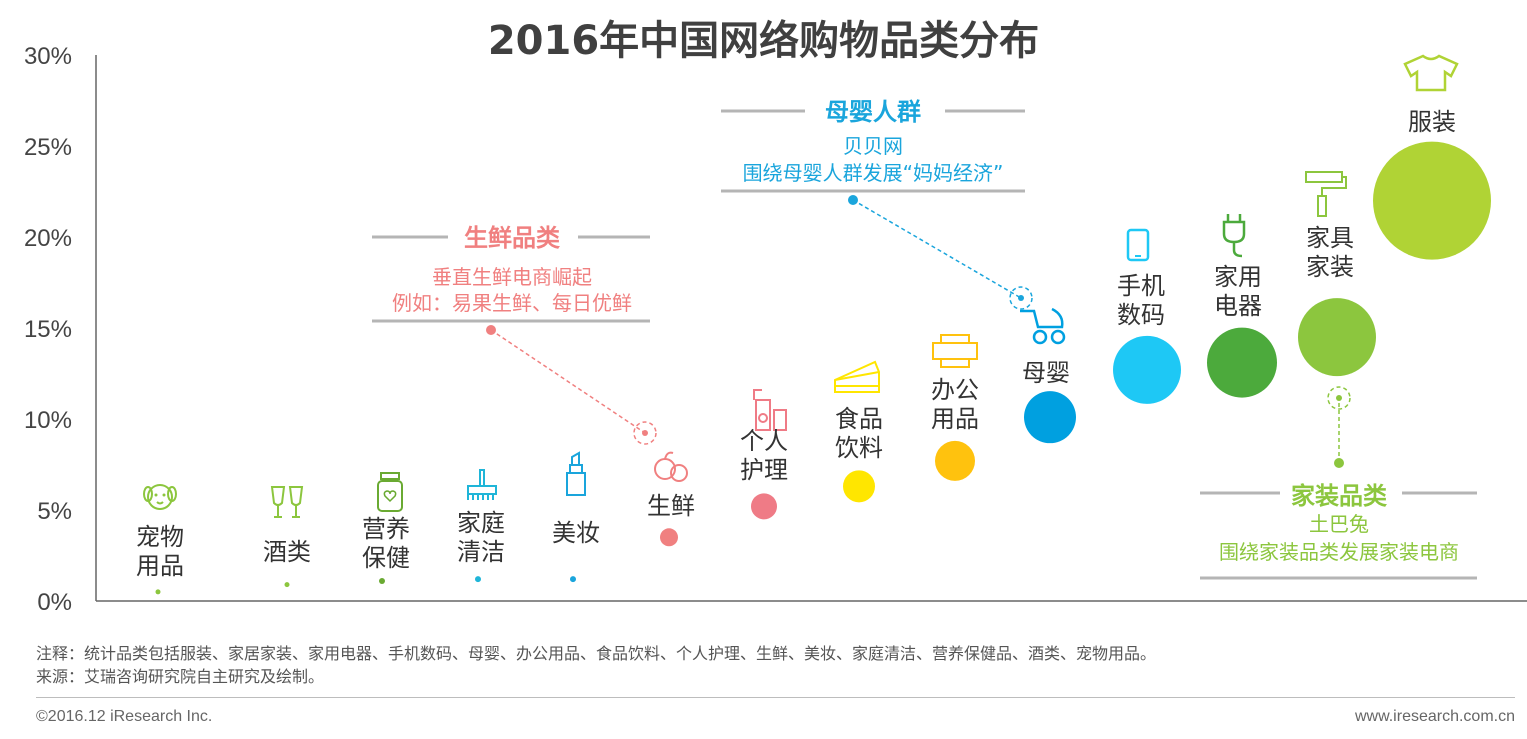 The height and width of the screenshot is (739, 1527). Describe the element at coordinates (48, 56) in the screenshot. I see `y-tick-label: 30%` at that location.